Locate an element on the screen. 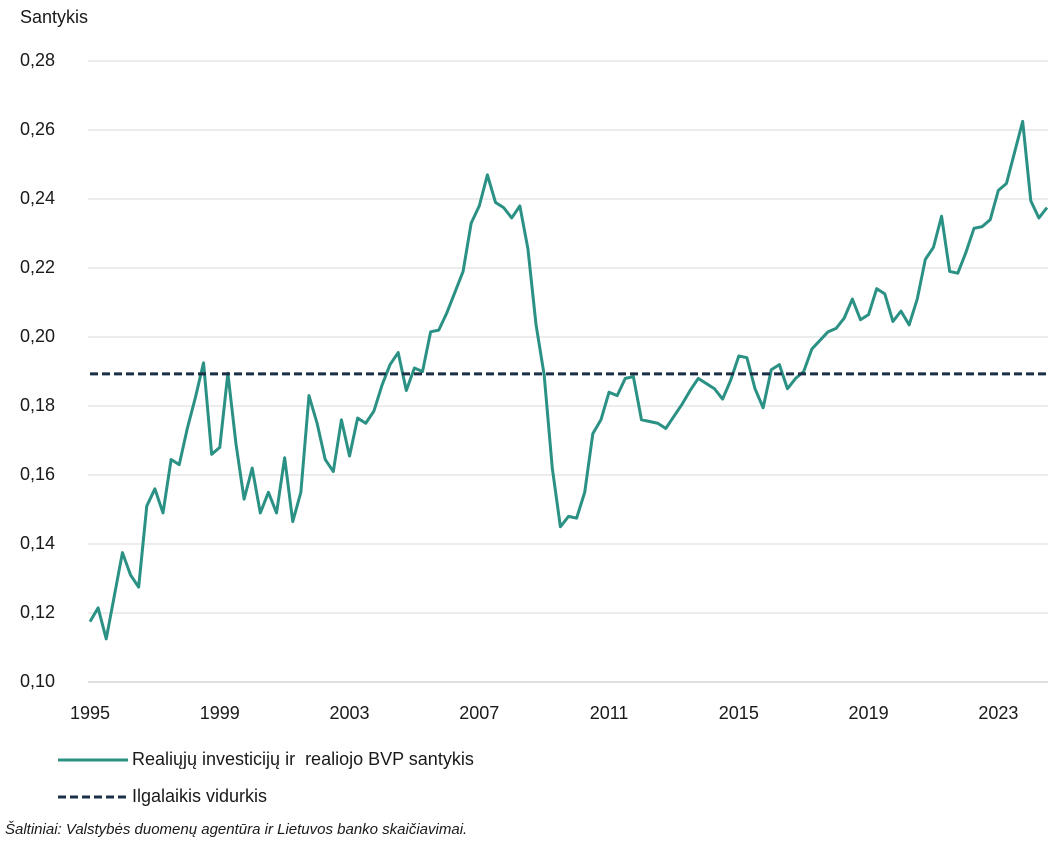 This screenshot has width=1056, height=845. y-tick-label: 0,16 is located at coordinates (37, 474).